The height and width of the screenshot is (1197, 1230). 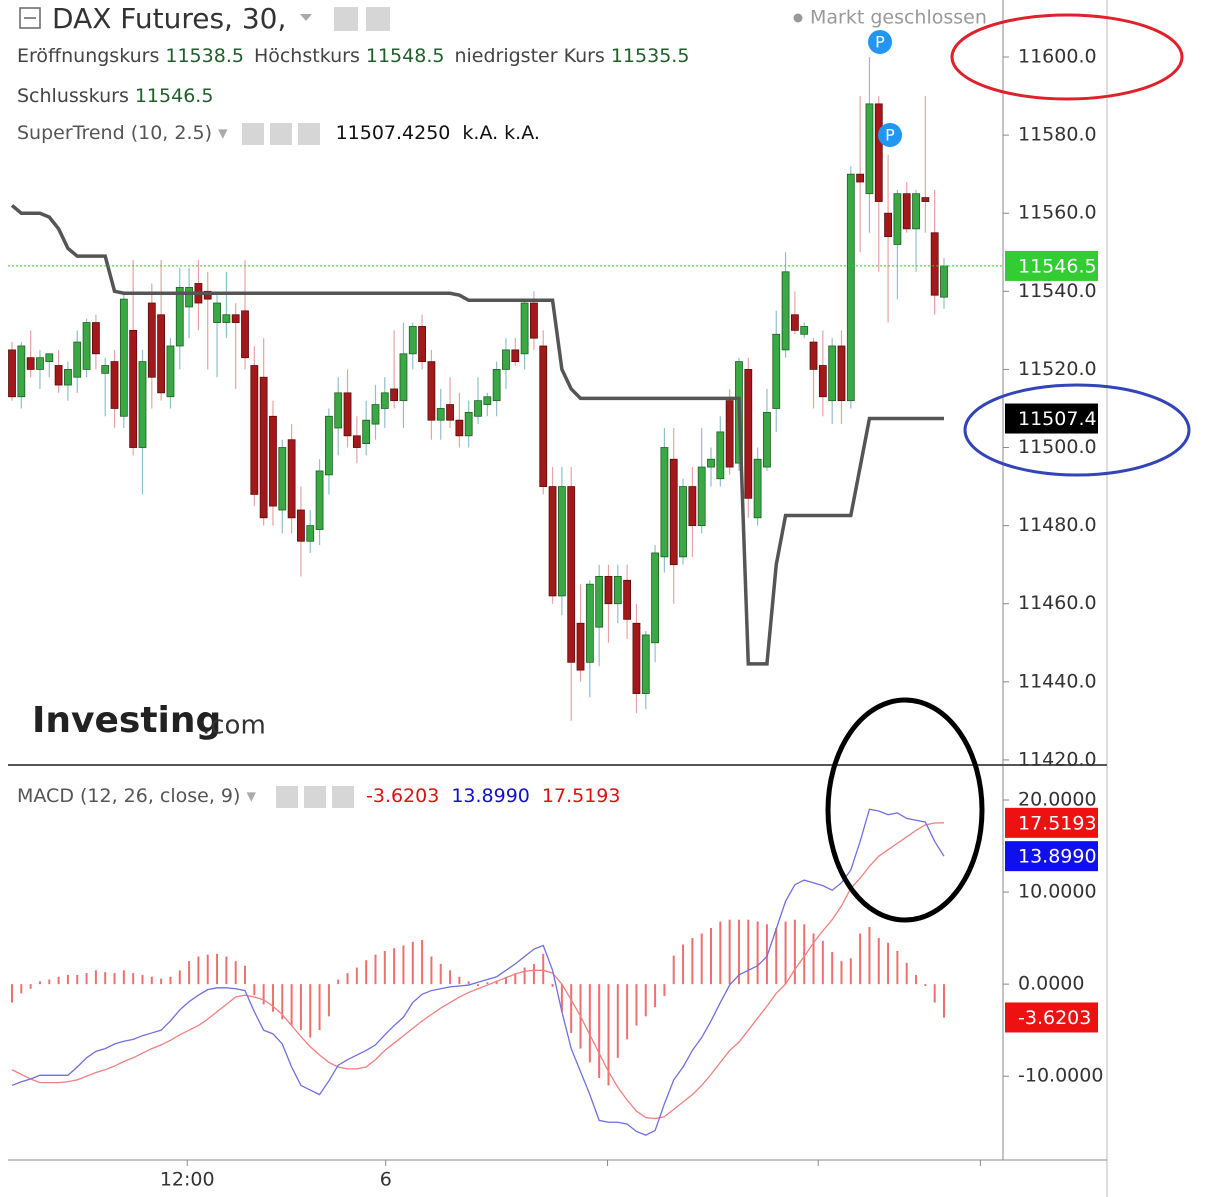 What do you see at coordinates (1057, 892) in the screenshot?
I see `y-tick-label: 10.0000` at bounding box center [1057, 892].